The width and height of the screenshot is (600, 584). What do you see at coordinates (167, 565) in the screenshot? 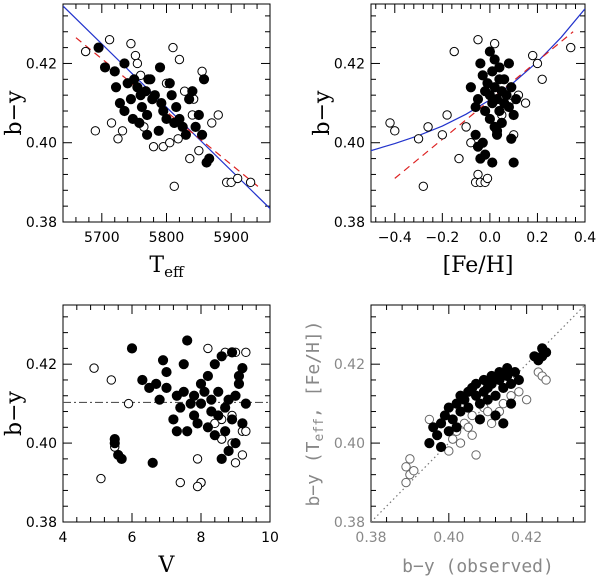
I see `x-axis-title: V` at bounding box center [167, 565].